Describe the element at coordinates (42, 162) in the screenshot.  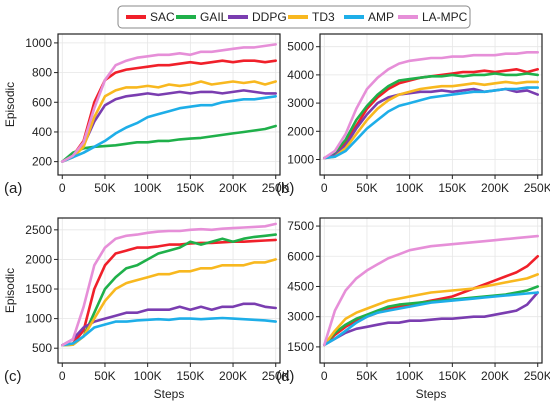
I see `y-tick-label: 200` at that location.